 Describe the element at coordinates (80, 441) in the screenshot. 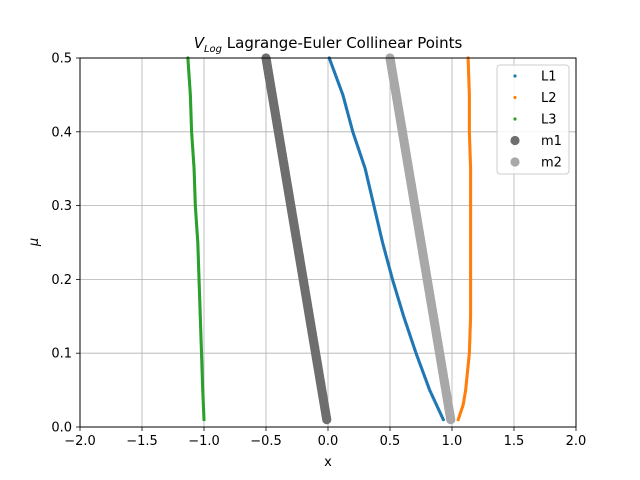

I see `x-tick-label: −2.0` at that location.